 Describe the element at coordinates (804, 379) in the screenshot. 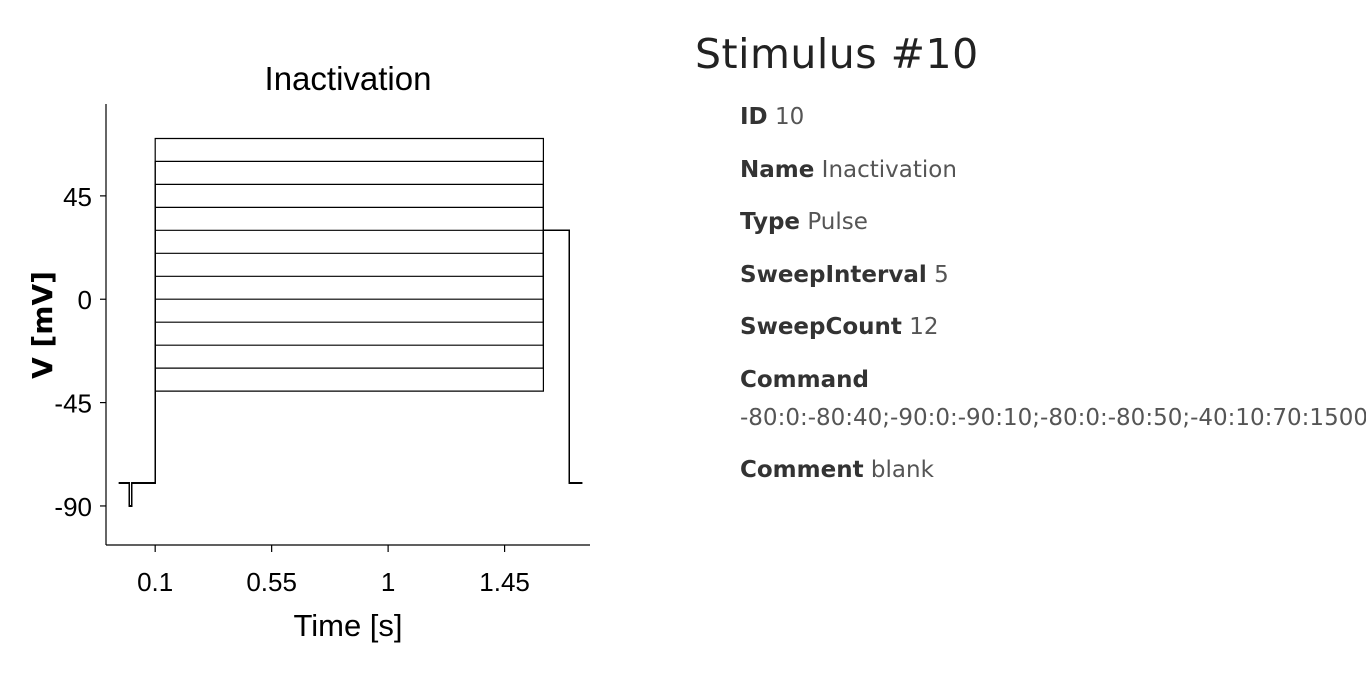

I see `detail-key: Command` at that location.